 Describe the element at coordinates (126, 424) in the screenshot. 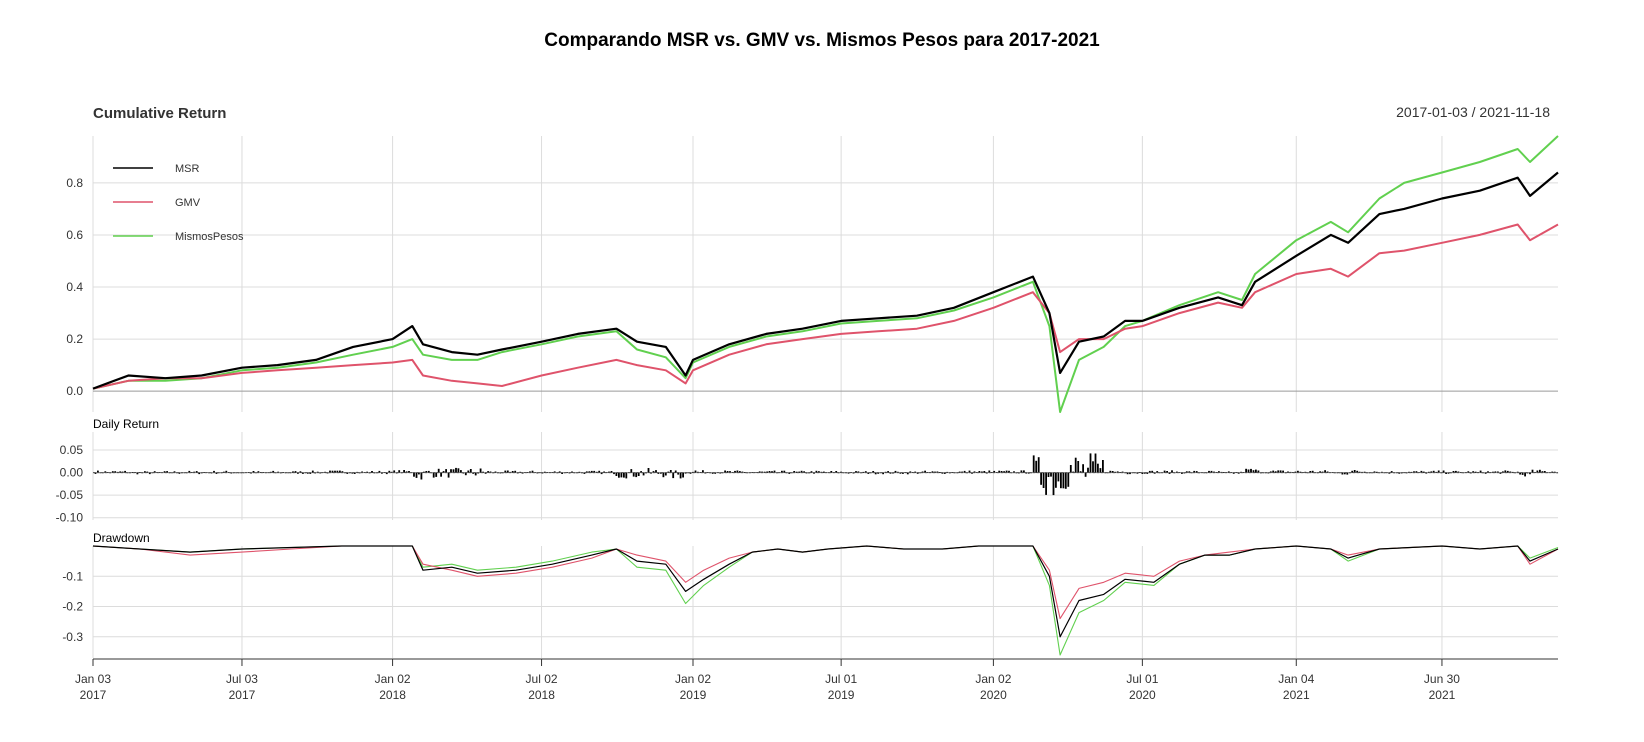

I see `daily-return-title: Daily Return` at that location.